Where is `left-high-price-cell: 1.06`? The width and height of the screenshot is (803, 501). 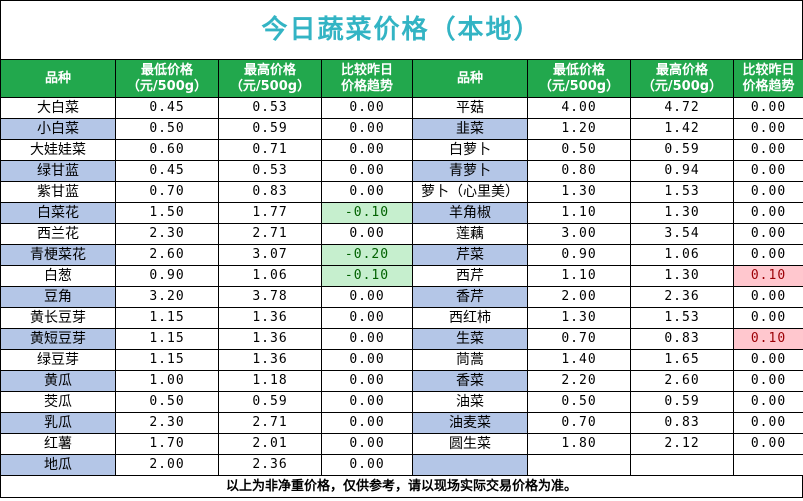
left-high-price-cell: 1.06 is located at coordinates (270, 276).